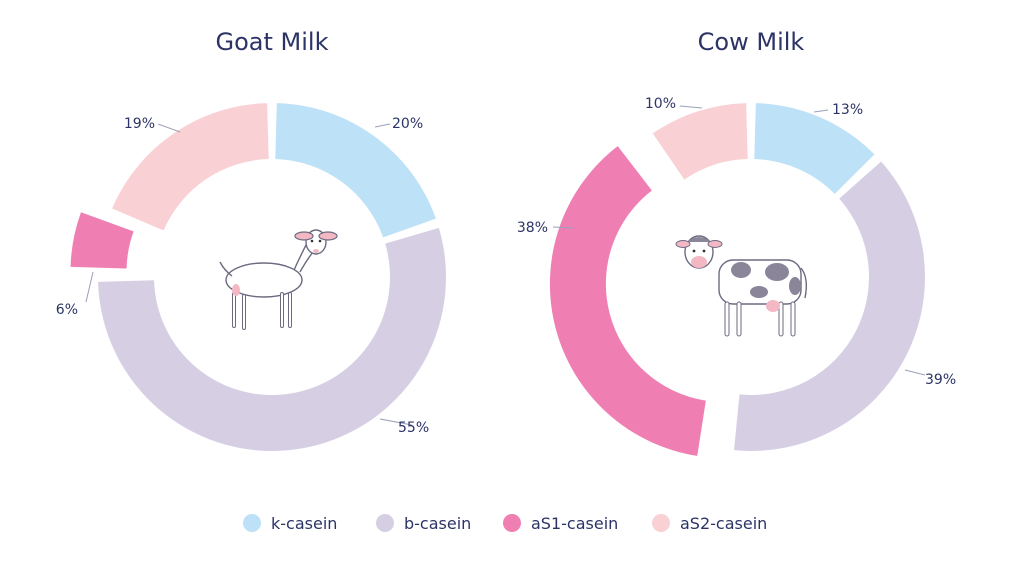 Image resolution: width=1024 pixels, height=568 pixels. Describe the element at coordinates (847, 110) in the screenshot. I see `data-label-k-casein: 13%` at that location.